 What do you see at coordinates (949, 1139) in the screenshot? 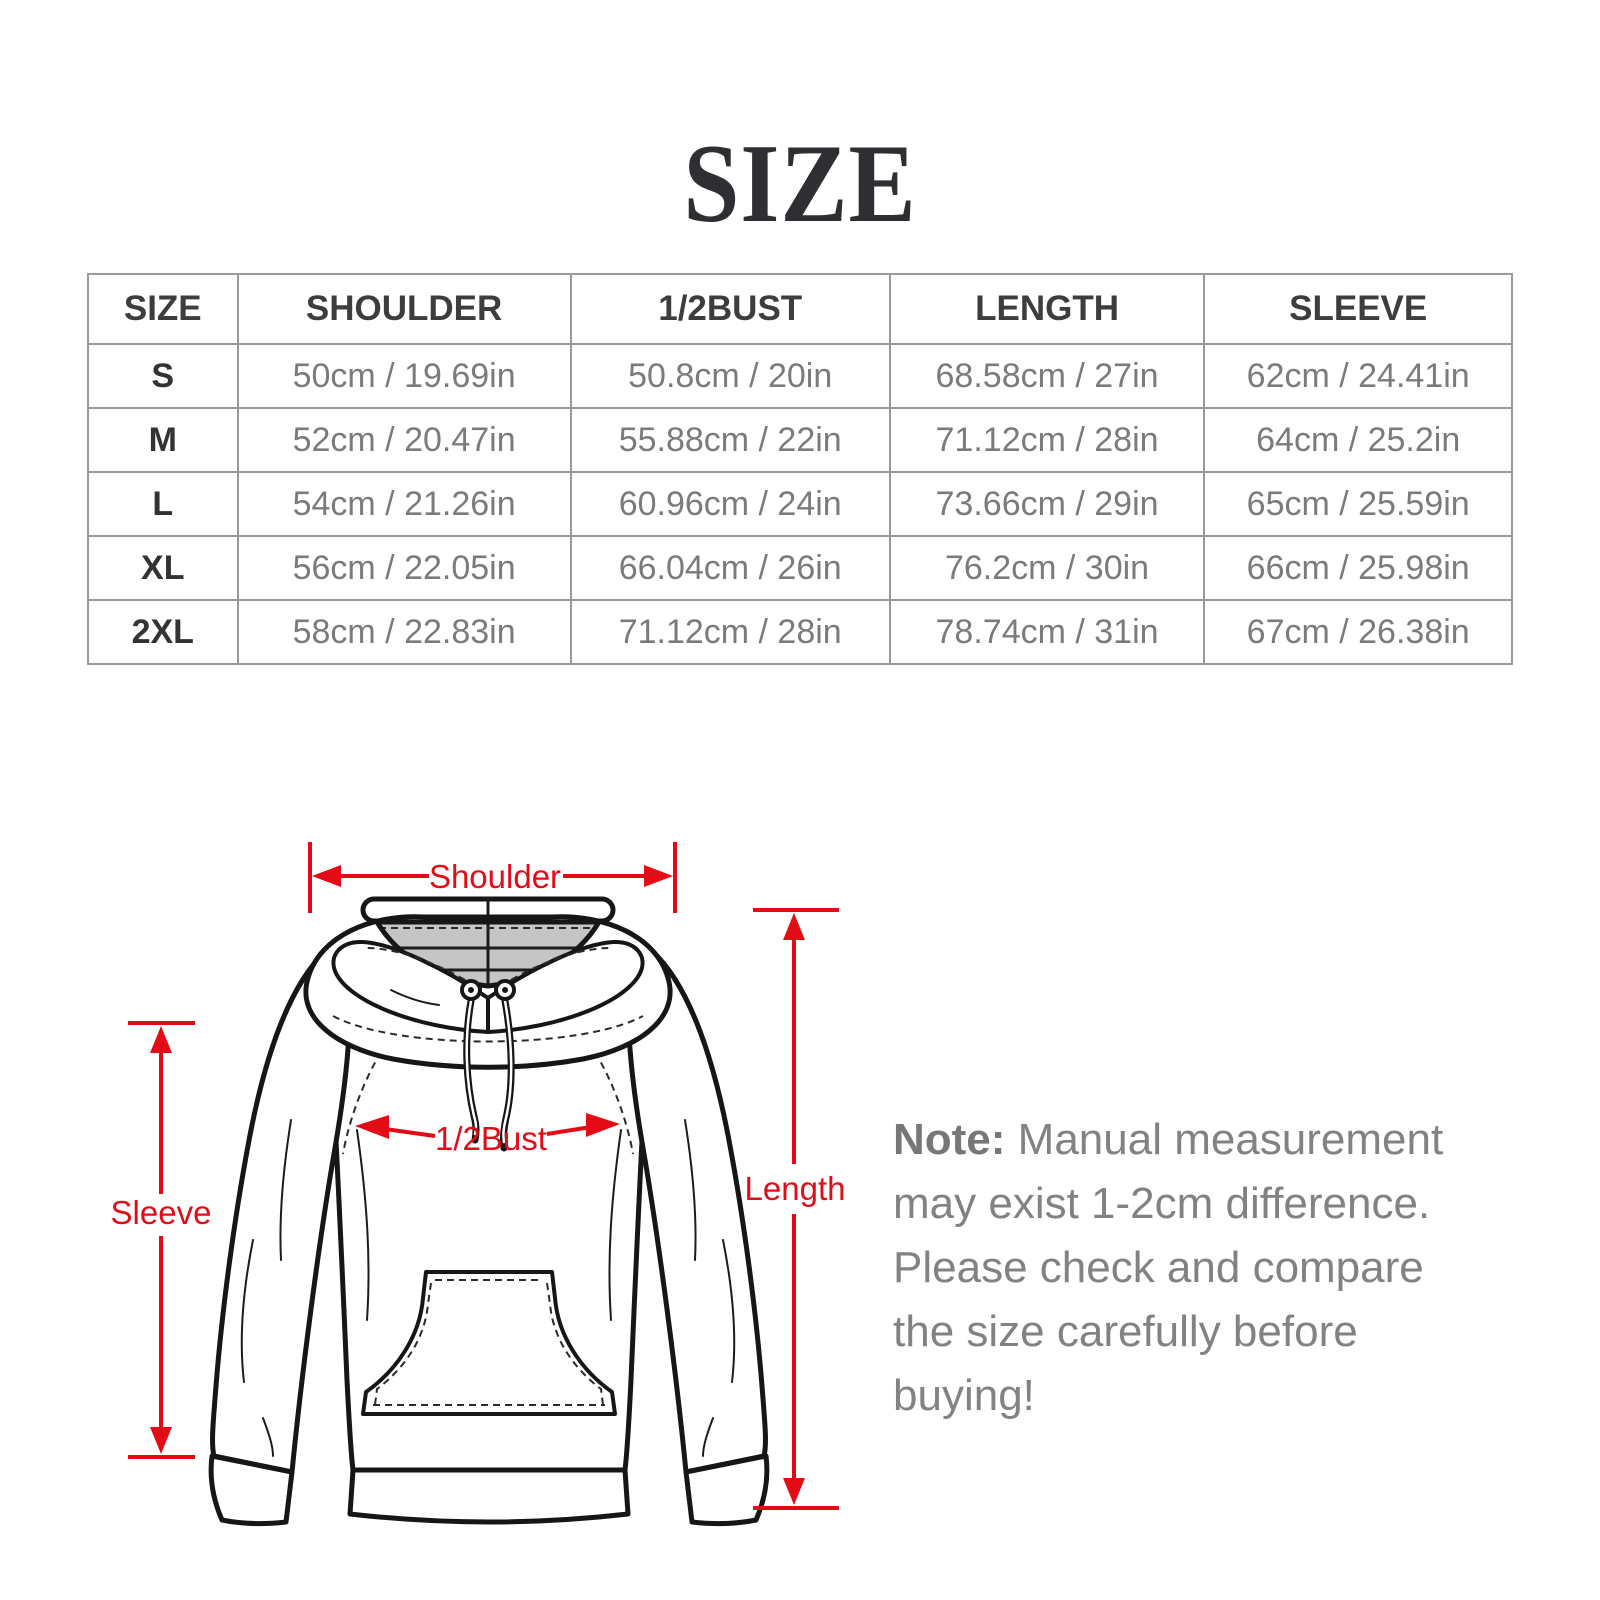
I see `note-prefix: Note:` at bounding box center [949, 1139].